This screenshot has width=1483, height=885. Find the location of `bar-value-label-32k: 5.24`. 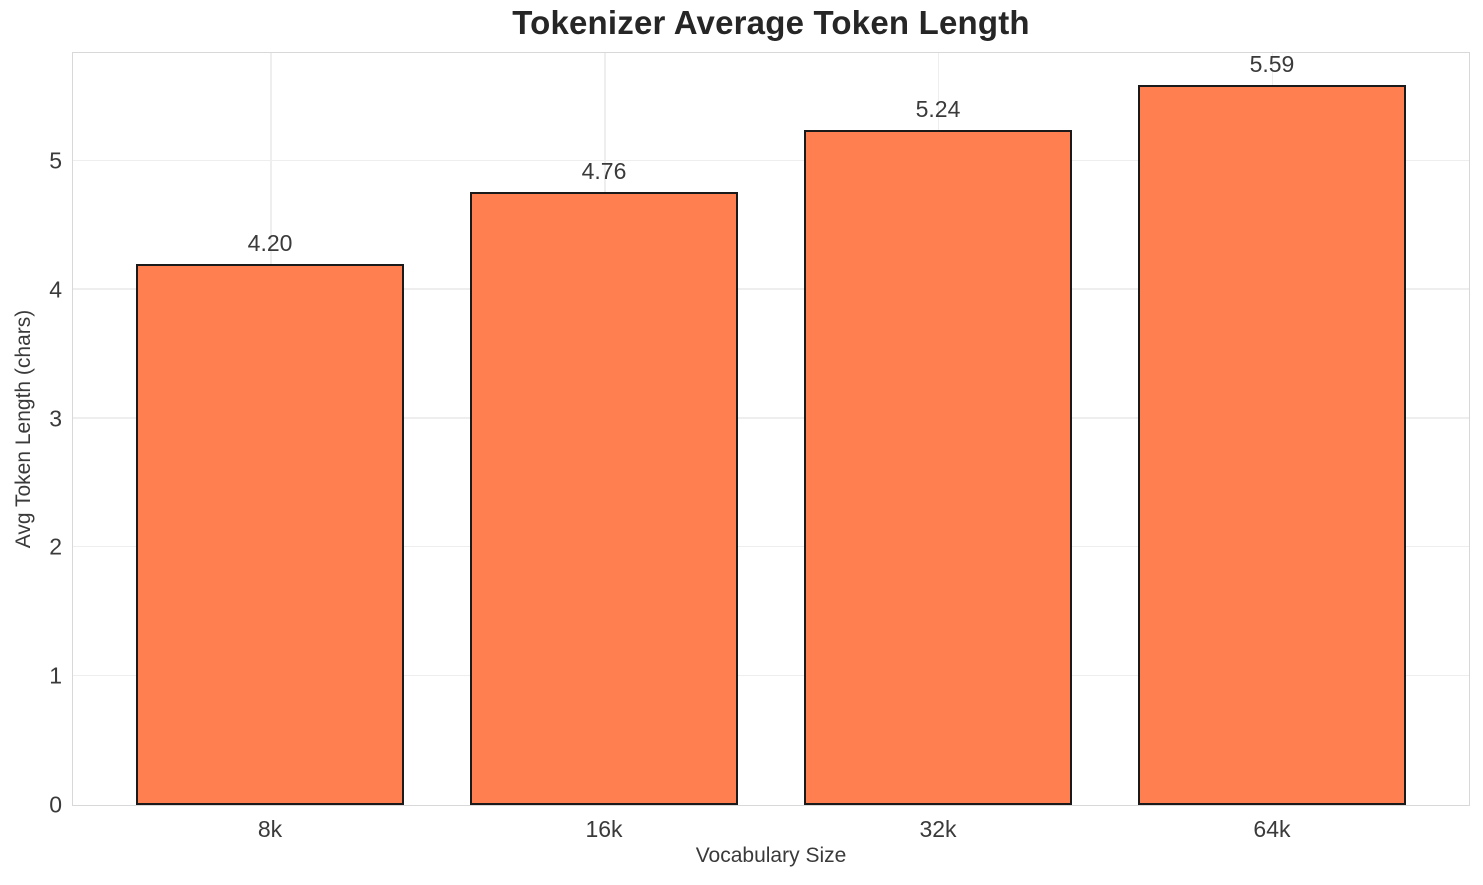

bar-value-label-32k: 5.24 is located at coordinates (938, 109).